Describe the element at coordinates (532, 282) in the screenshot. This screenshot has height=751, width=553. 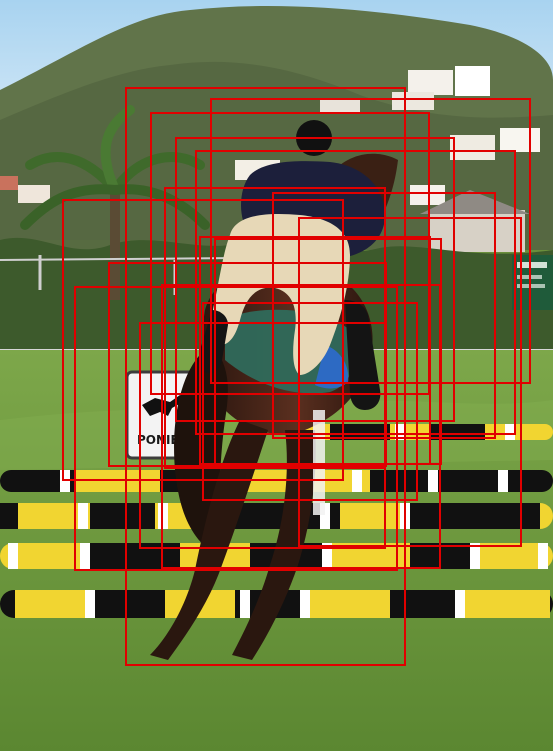
I see `green-signboard` at that location.